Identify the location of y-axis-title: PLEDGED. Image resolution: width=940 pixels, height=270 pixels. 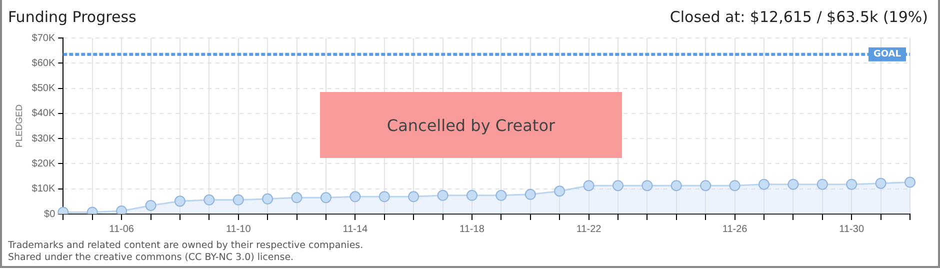
(19, 126).